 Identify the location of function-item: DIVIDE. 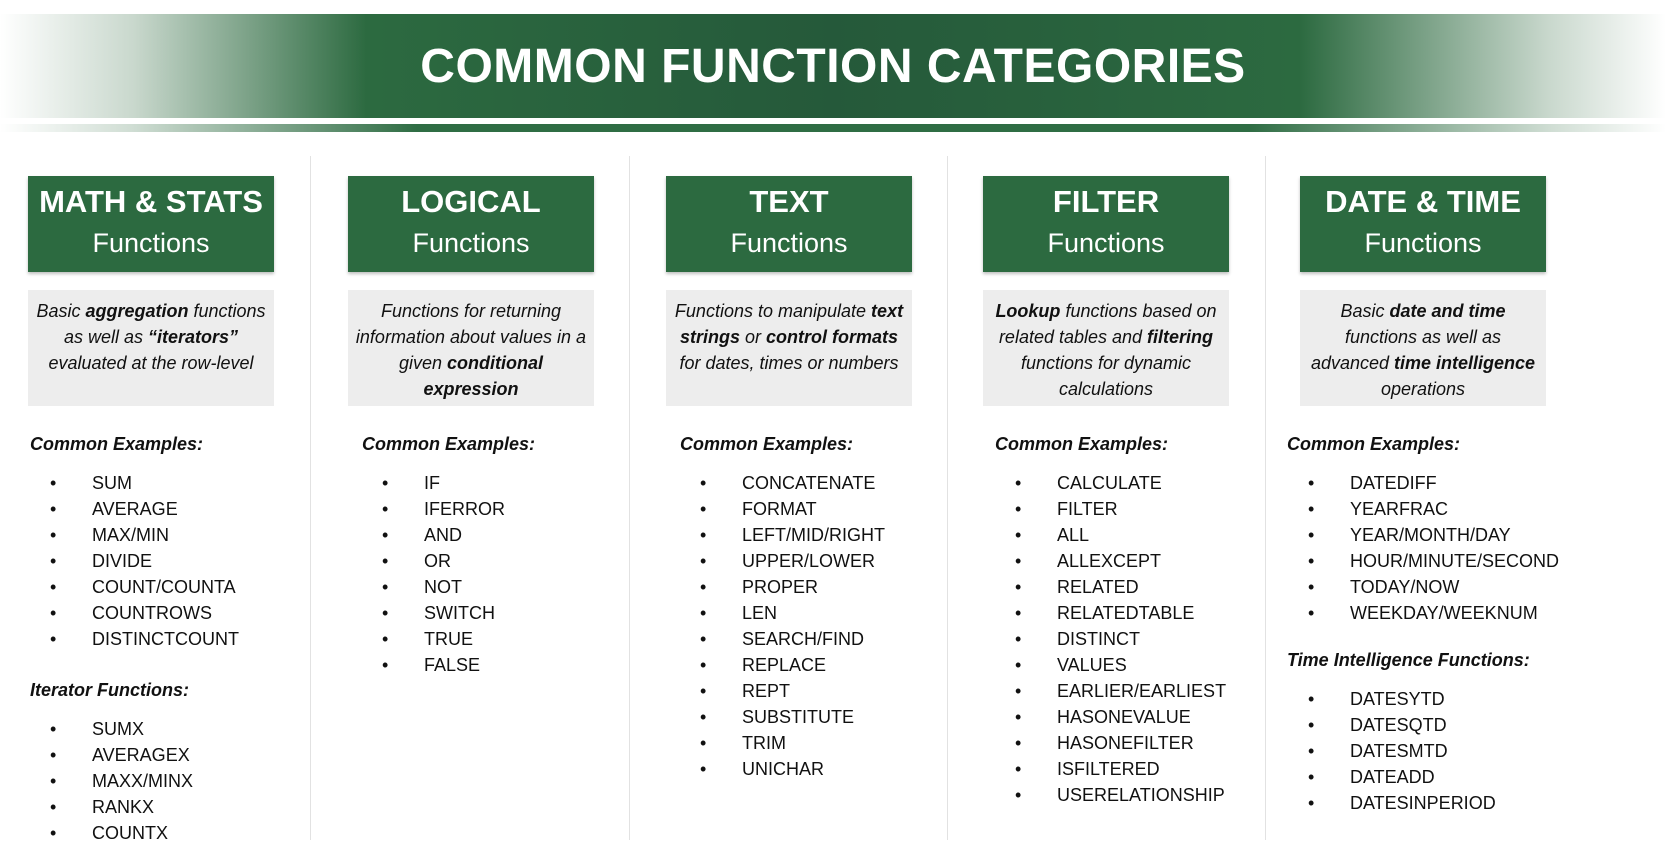
(133, 561).